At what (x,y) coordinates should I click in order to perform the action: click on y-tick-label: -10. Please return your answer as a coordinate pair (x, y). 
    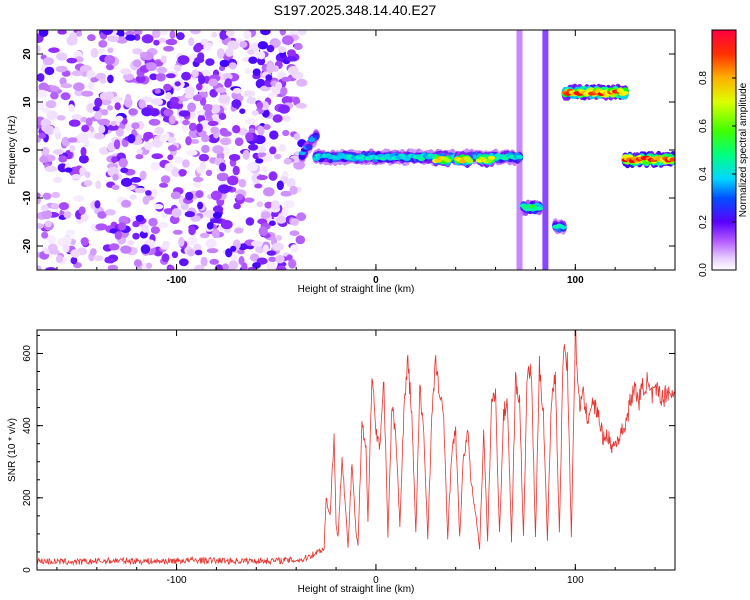
    Looking at the image, I should click on (27, 197).